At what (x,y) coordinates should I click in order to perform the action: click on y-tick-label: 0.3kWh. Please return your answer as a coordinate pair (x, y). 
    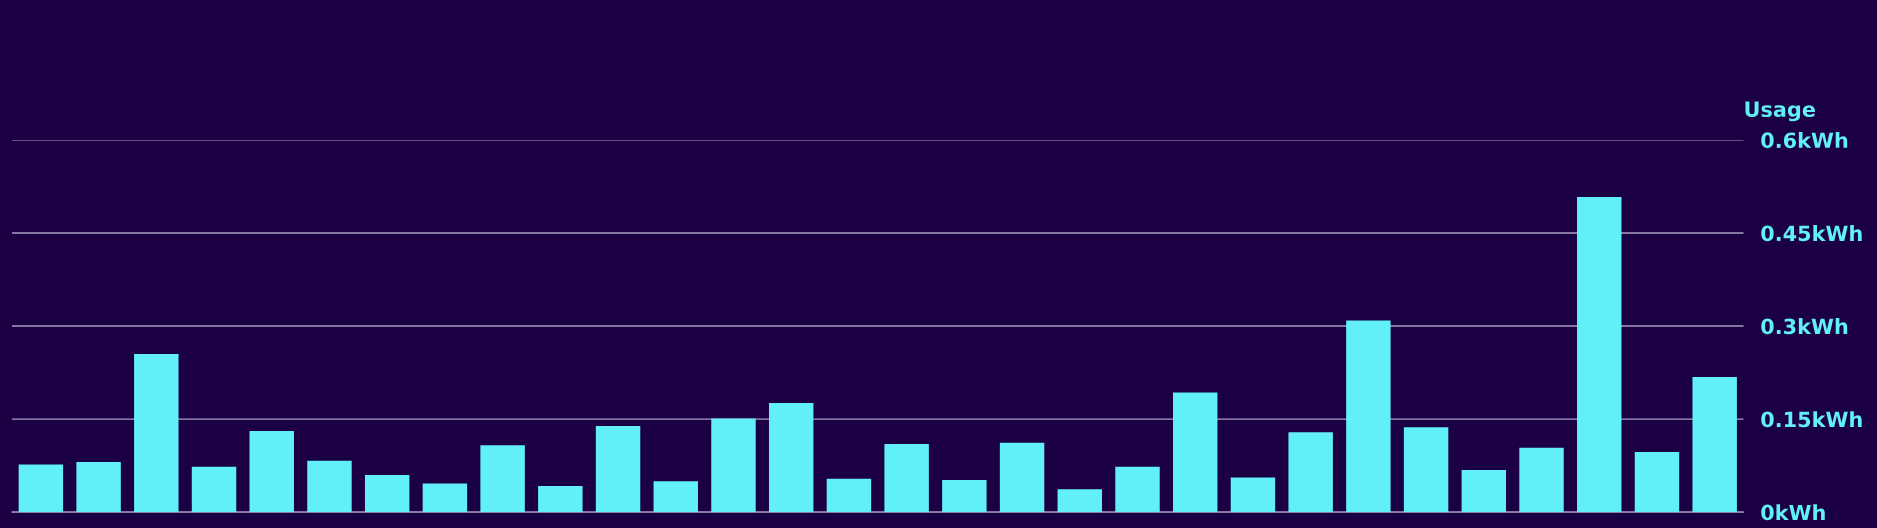
    Looking at the image, I should click on (1804, 326).